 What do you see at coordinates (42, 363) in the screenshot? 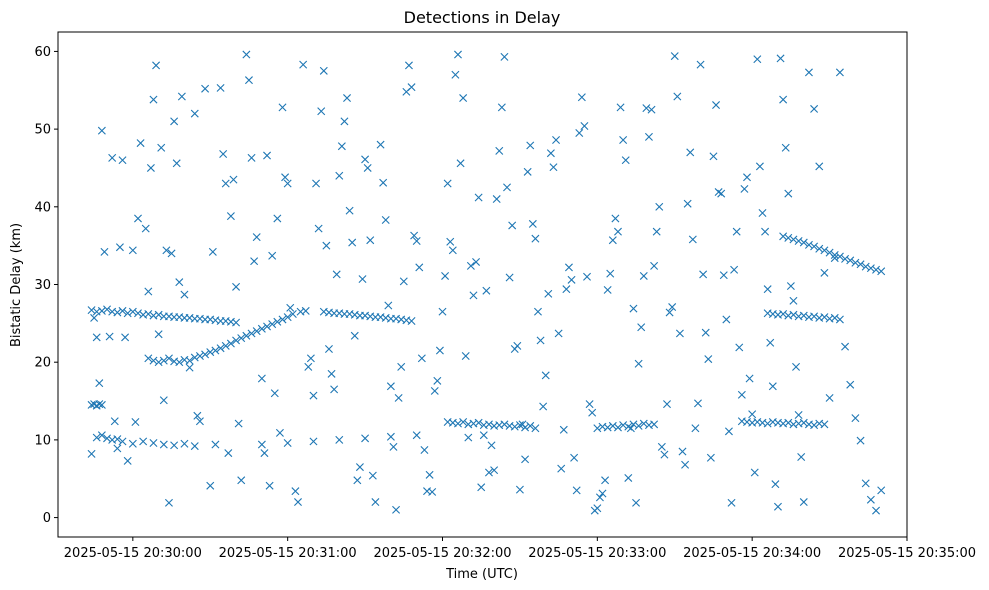
I see `y-tick-label: 20` at bounding box center [42, 363].